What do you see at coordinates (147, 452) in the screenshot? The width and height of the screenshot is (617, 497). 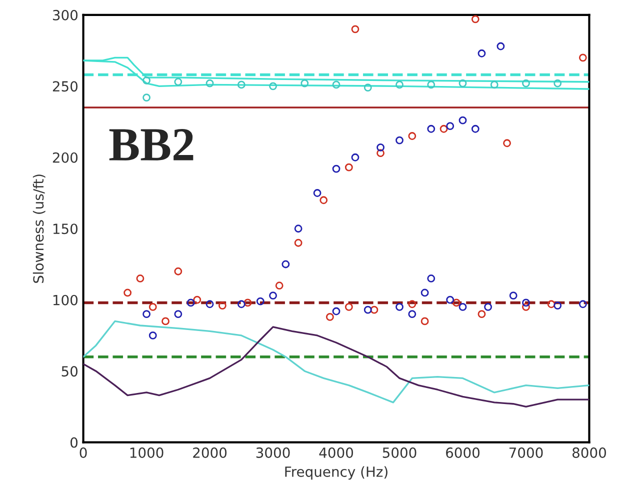 I see `x-tick-label: 1000` at bounding box center [147, 452].